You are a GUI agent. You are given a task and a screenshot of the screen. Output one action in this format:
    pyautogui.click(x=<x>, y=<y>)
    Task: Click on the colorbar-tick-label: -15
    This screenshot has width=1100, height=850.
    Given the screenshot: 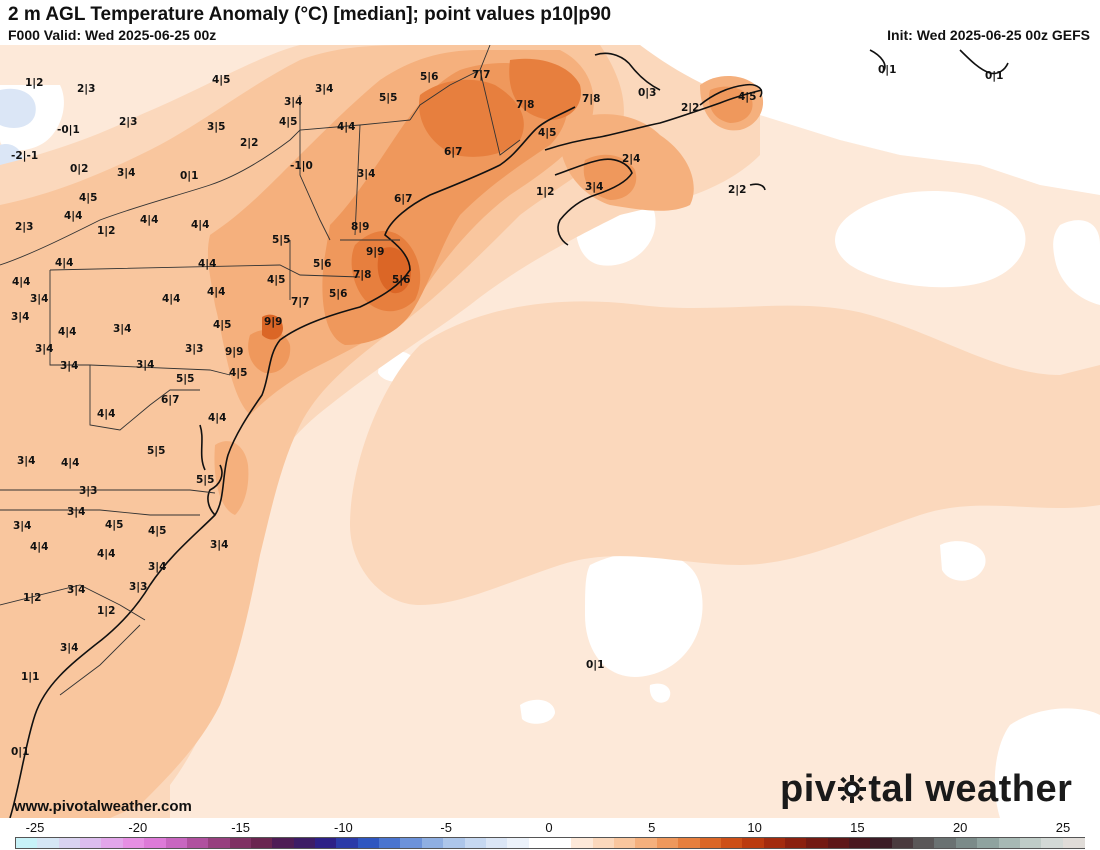 What is the action you would take?
    pyautogui.click(x=240, y=827)
    